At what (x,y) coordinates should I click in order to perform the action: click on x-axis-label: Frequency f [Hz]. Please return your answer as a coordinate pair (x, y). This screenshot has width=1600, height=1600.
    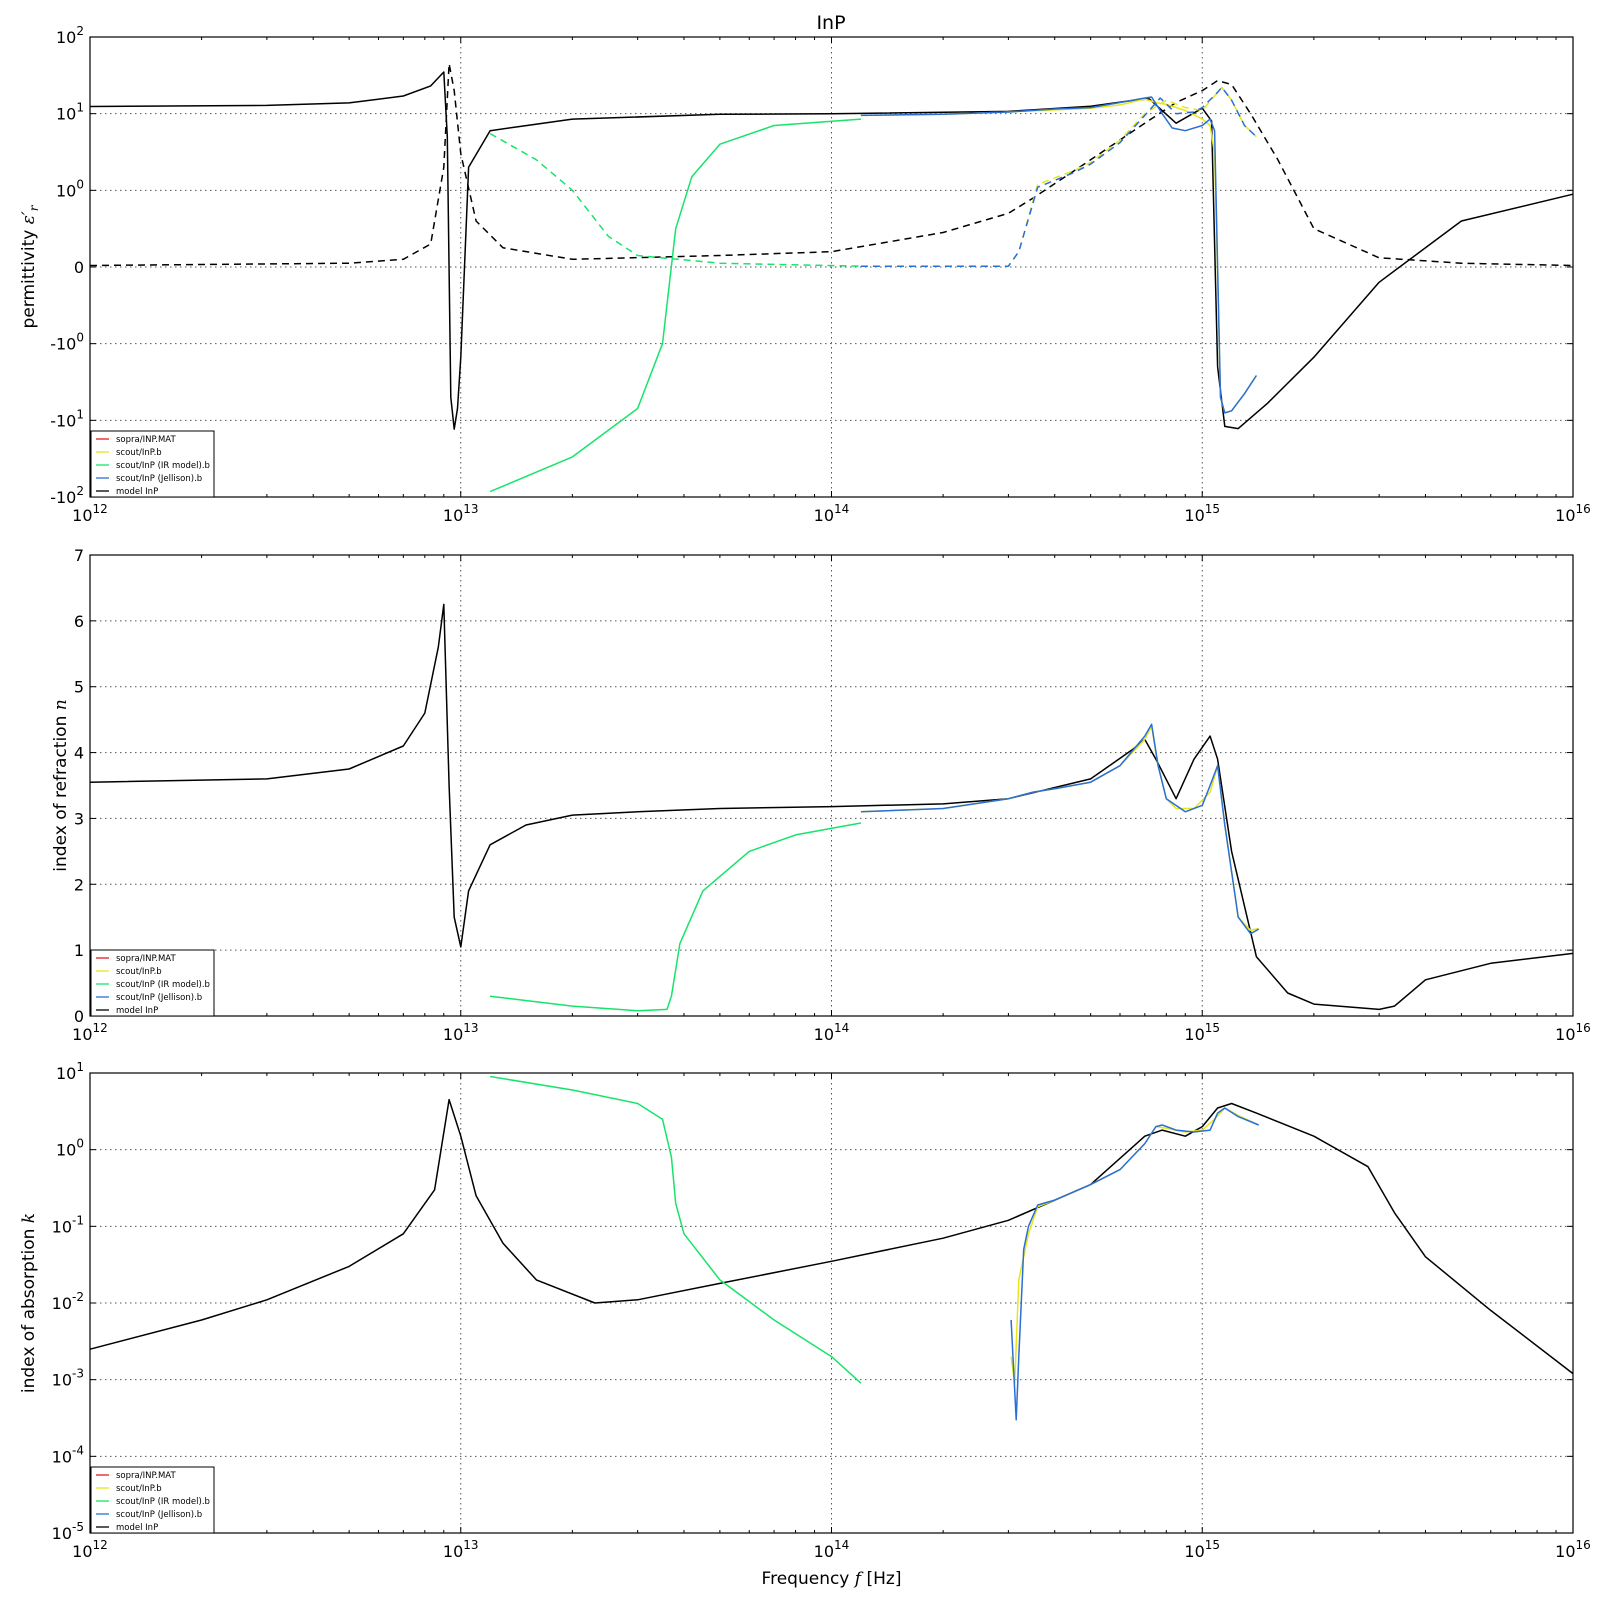
    Looking at the image, I should click on (832, 1579).